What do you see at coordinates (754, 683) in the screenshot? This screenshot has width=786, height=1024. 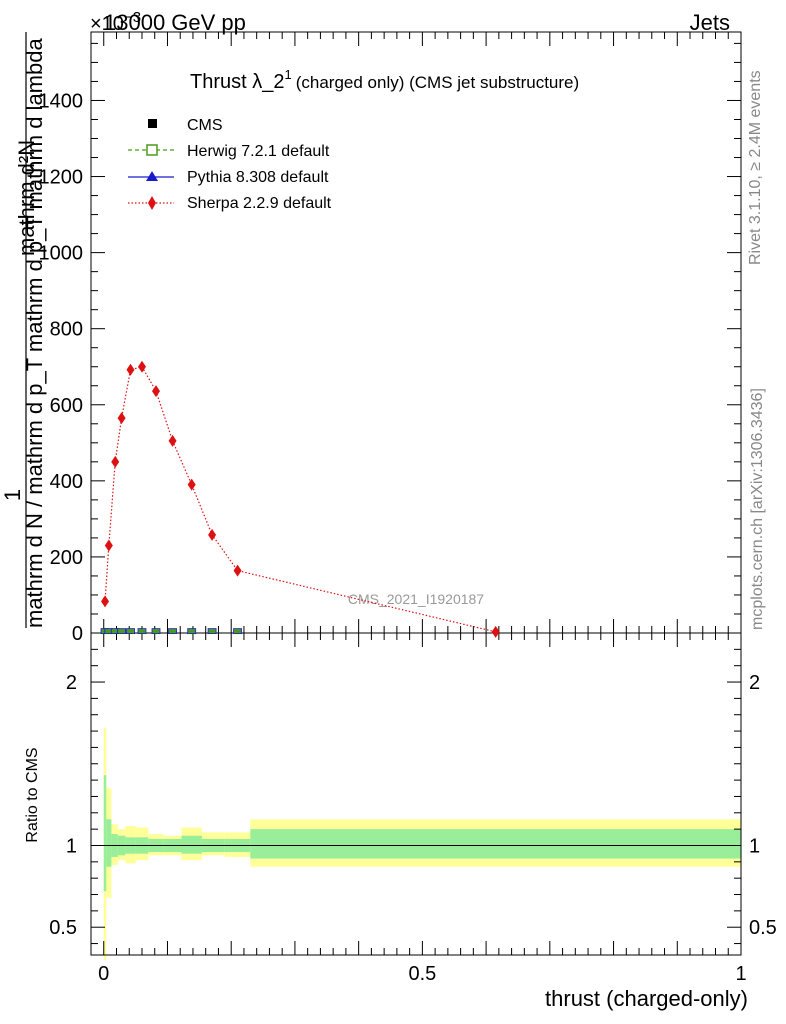 I see `ratio-y-tick-label-right: 2` at bounding box center [754, 683].